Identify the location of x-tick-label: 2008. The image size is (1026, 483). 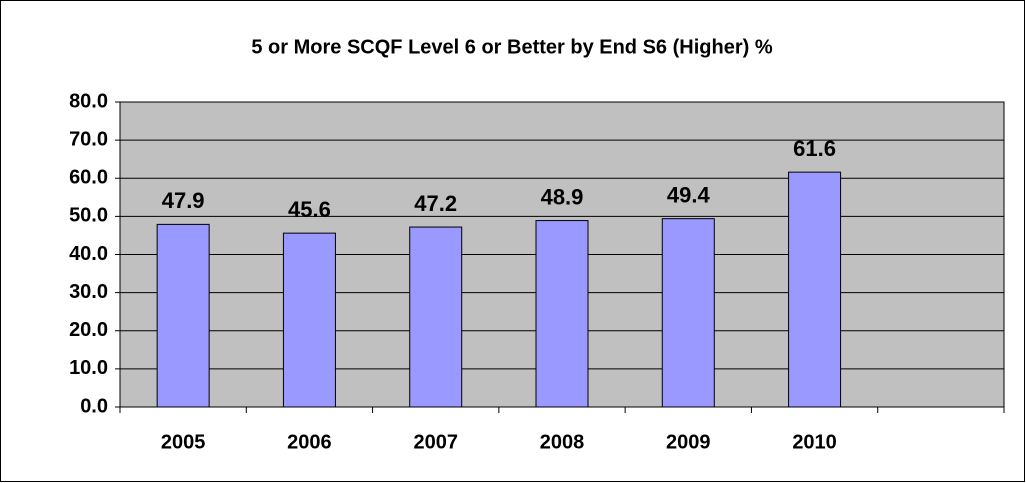
(562, 442).